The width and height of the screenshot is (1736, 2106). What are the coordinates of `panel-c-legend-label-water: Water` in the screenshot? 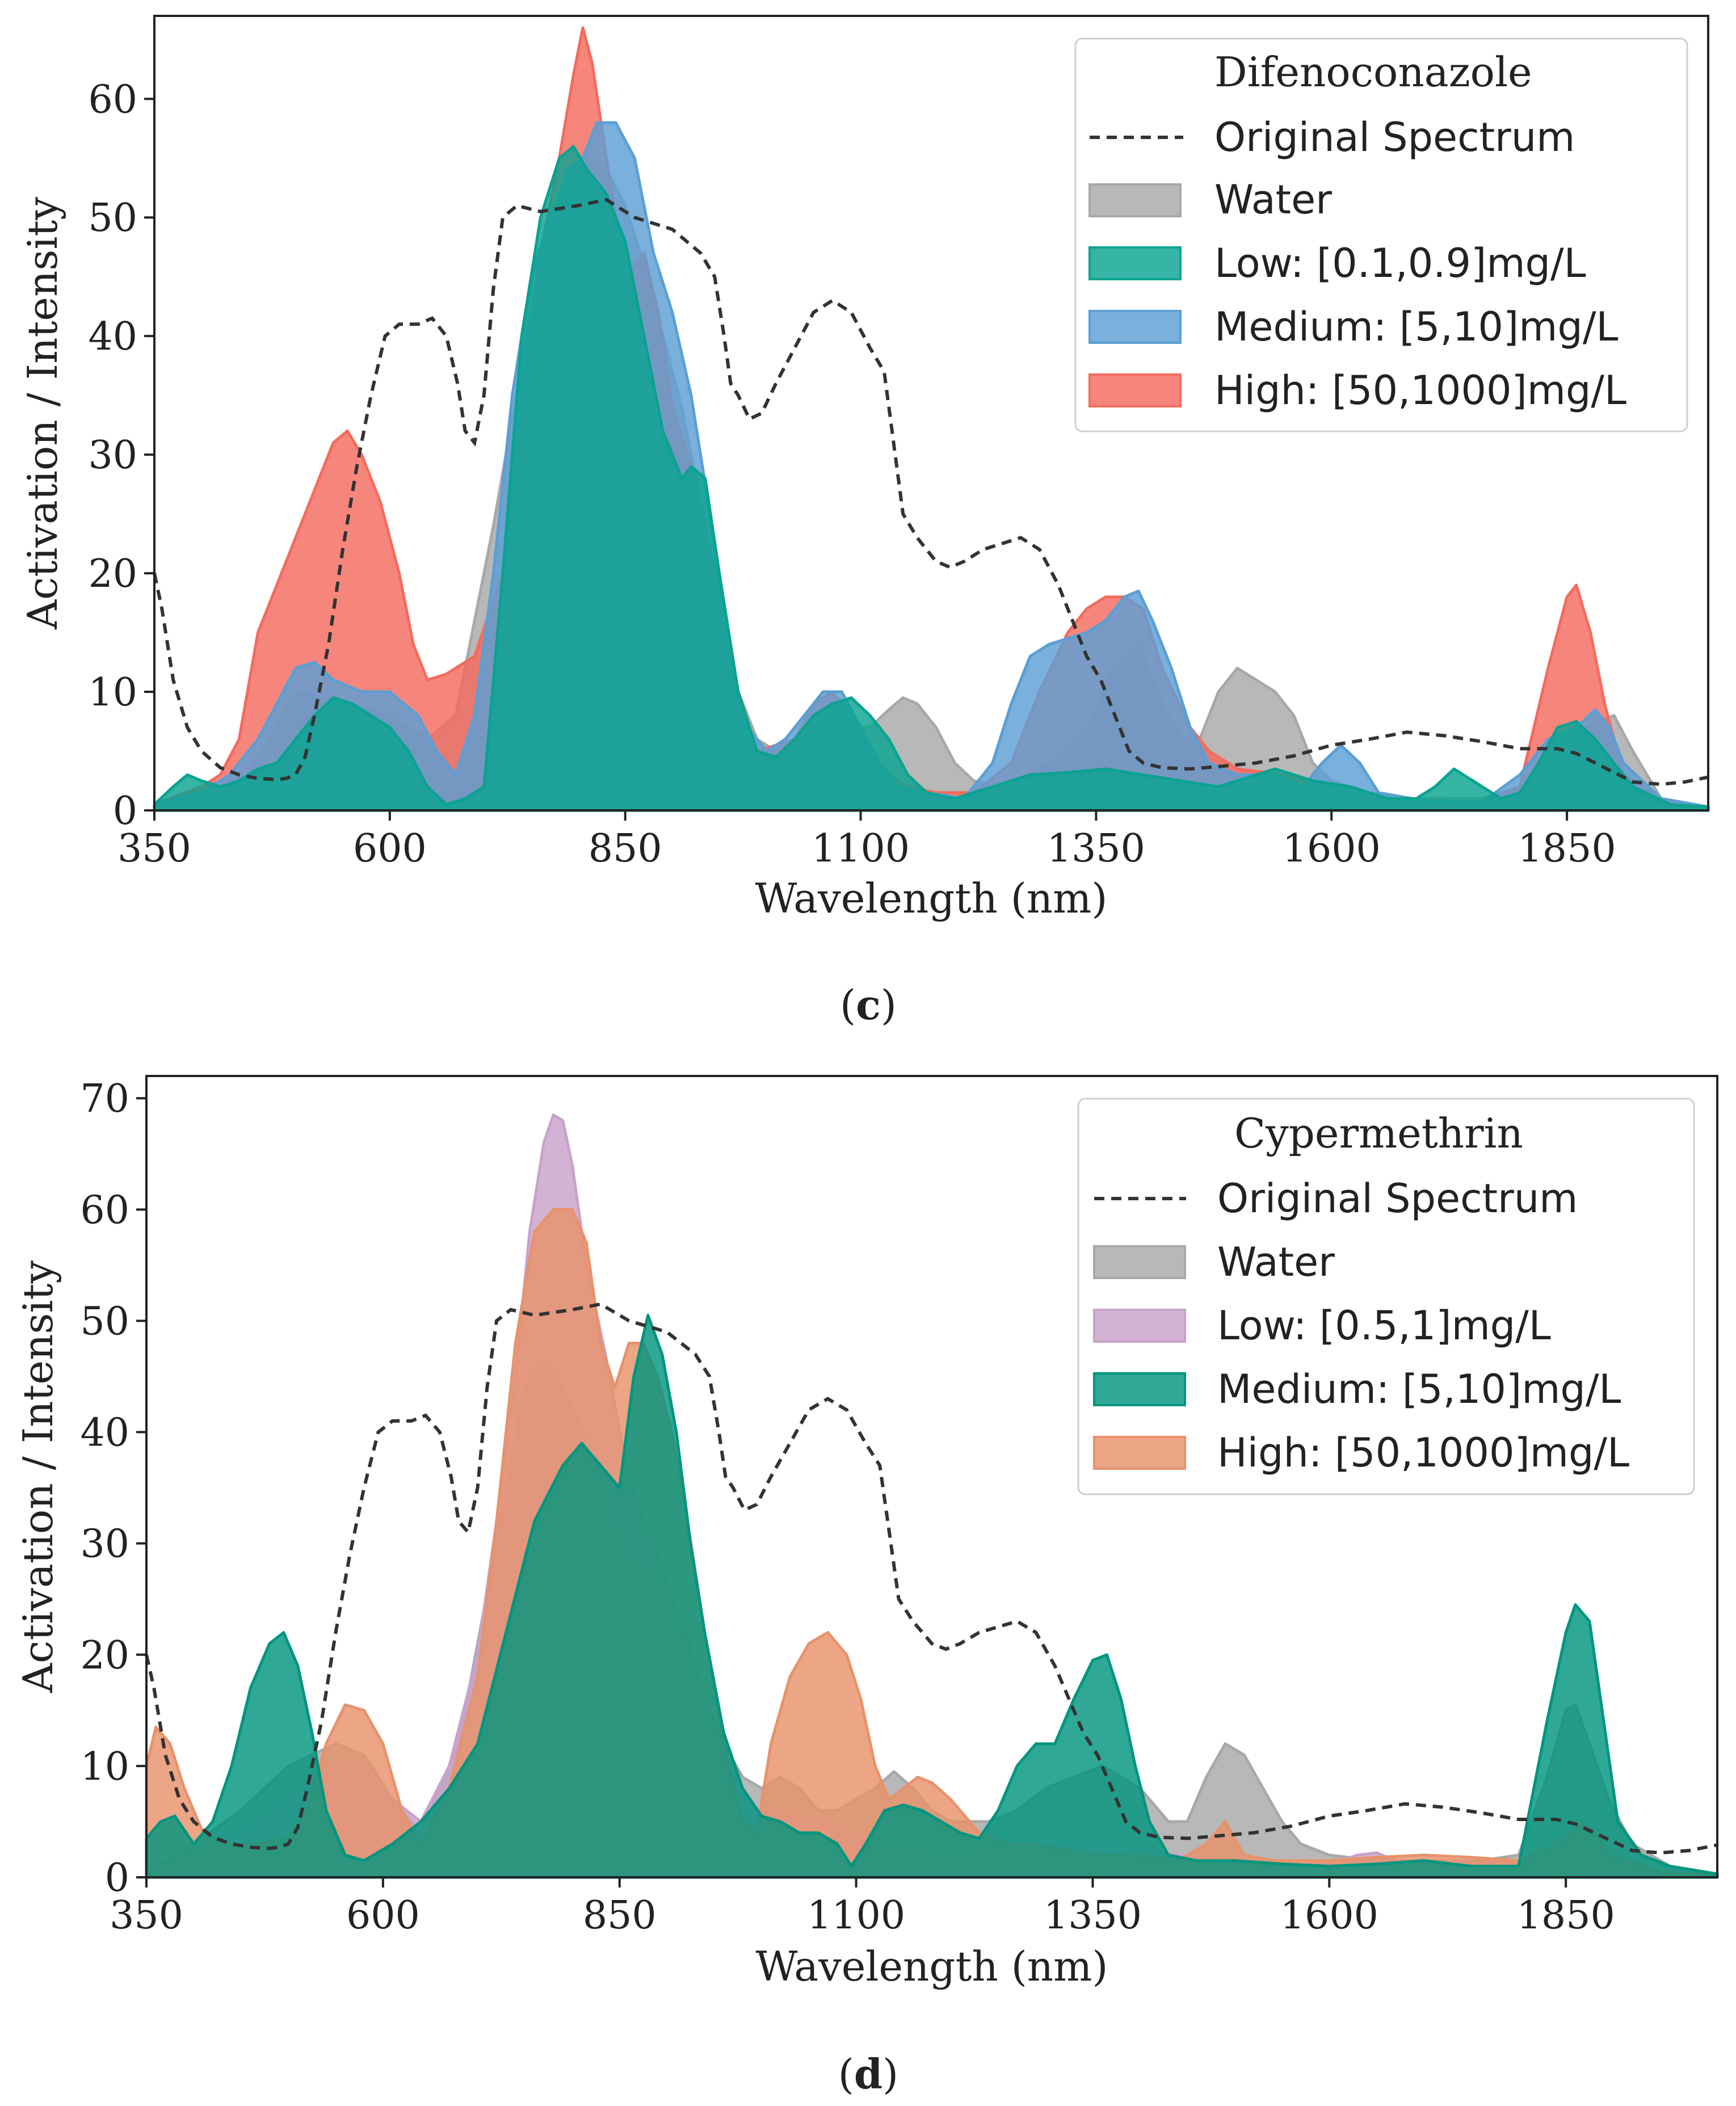 It's located at (1273, 200).